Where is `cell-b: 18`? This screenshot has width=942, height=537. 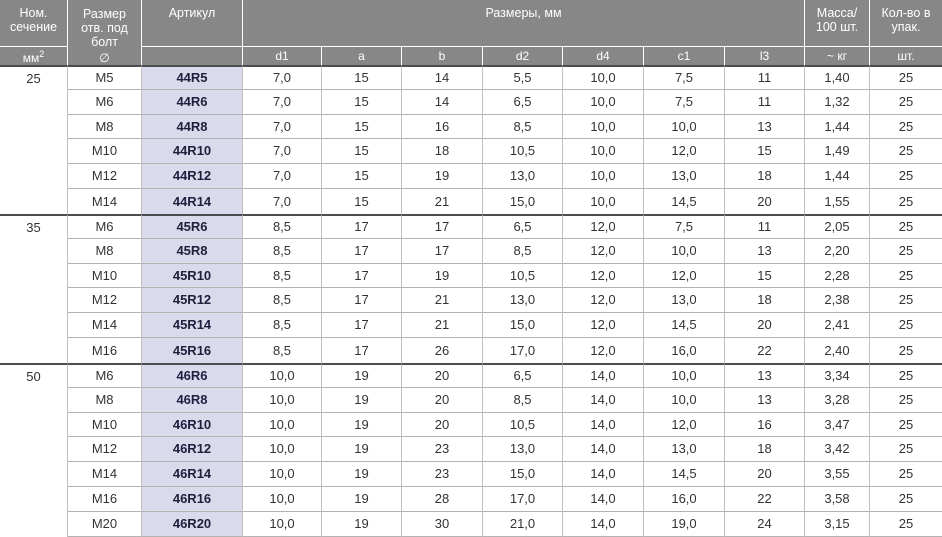
cell-b: 18 is located at coordinates (442, 152).